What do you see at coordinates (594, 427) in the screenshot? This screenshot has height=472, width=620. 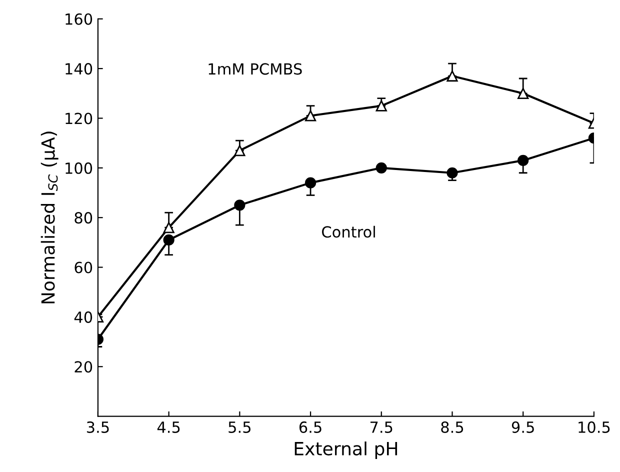 I see `x-tick-label: 10.5` at bounding box center [594, 427].